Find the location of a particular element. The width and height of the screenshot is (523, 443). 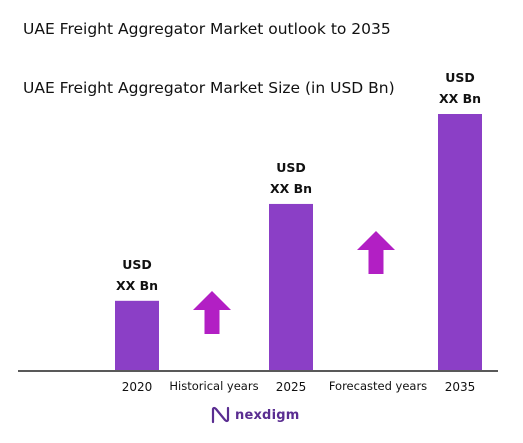

nexdigm-logo-icon is located at coordinates (220, 415).